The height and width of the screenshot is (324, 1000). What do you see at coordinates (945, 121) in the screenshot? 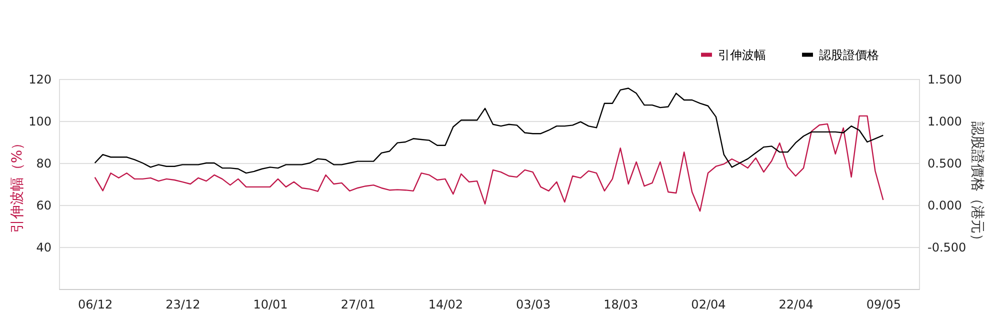
I see `y2-tick-label: 1.000` at bounding box center [945, 121].